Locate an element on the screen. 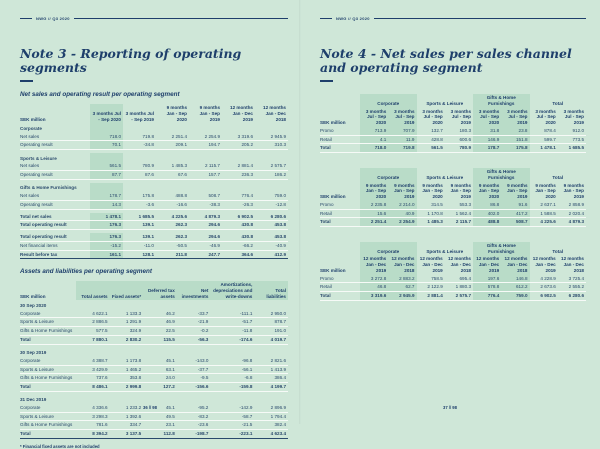 The height and width of the screenshot is (449, 600). cell: 488.8 is located at coordinates (487, 222).